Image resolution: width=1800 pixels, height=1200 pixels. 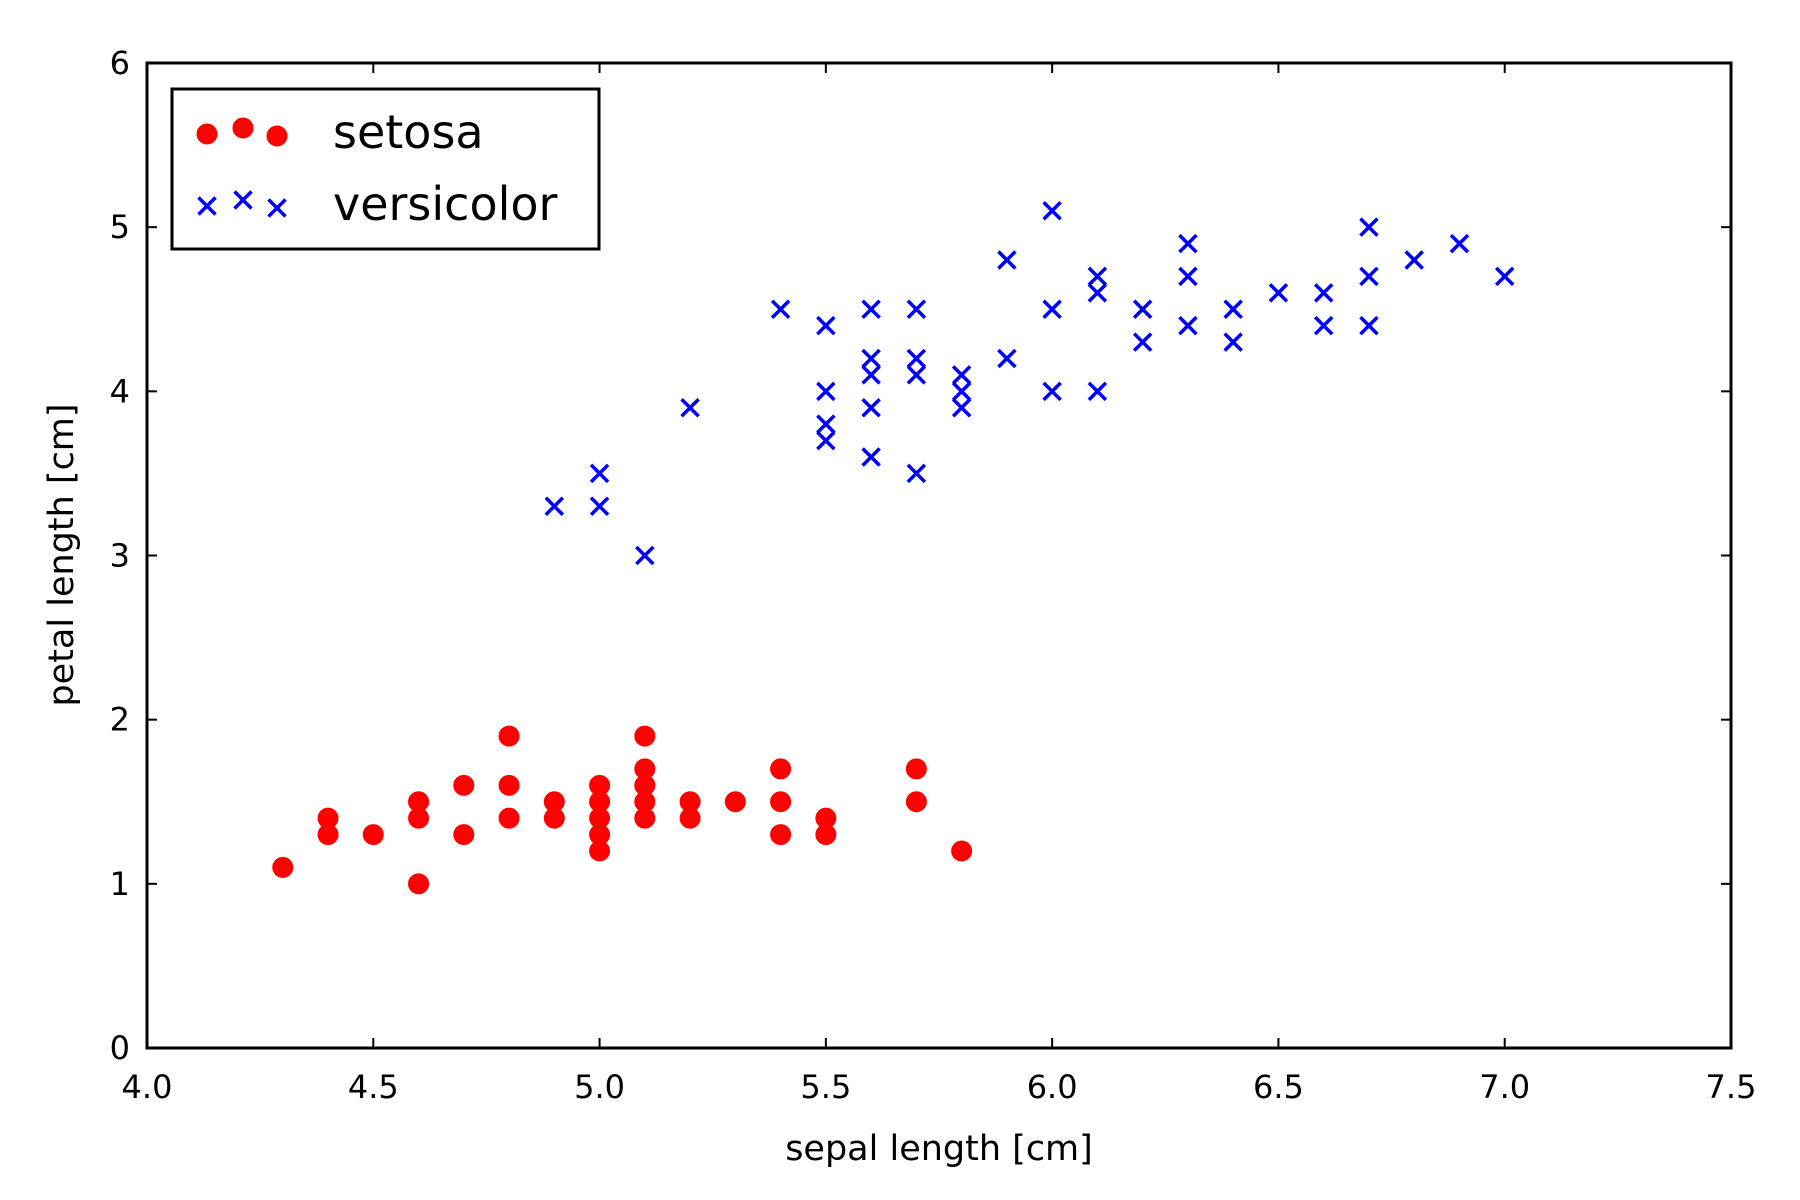 I want to click on y-tick-label: 0, so click(x=120, y=1048).